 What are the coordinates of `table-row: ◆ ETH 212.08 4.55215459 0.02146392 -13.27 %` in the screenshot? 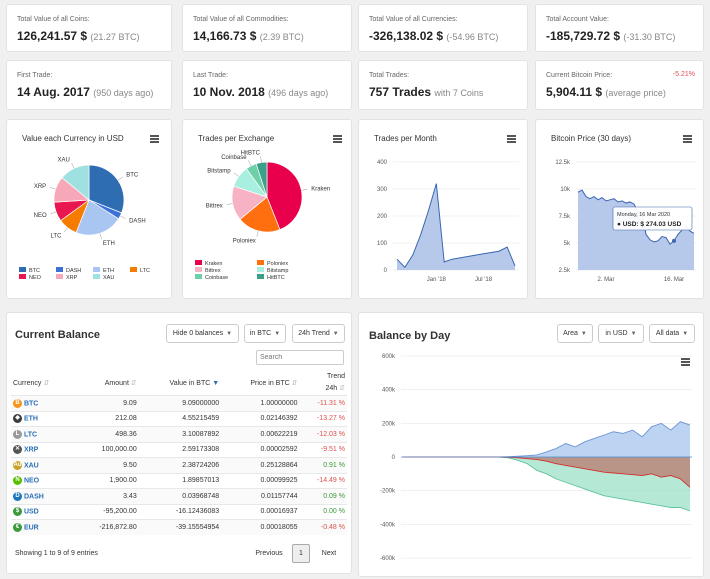 It's located at (179, 418).